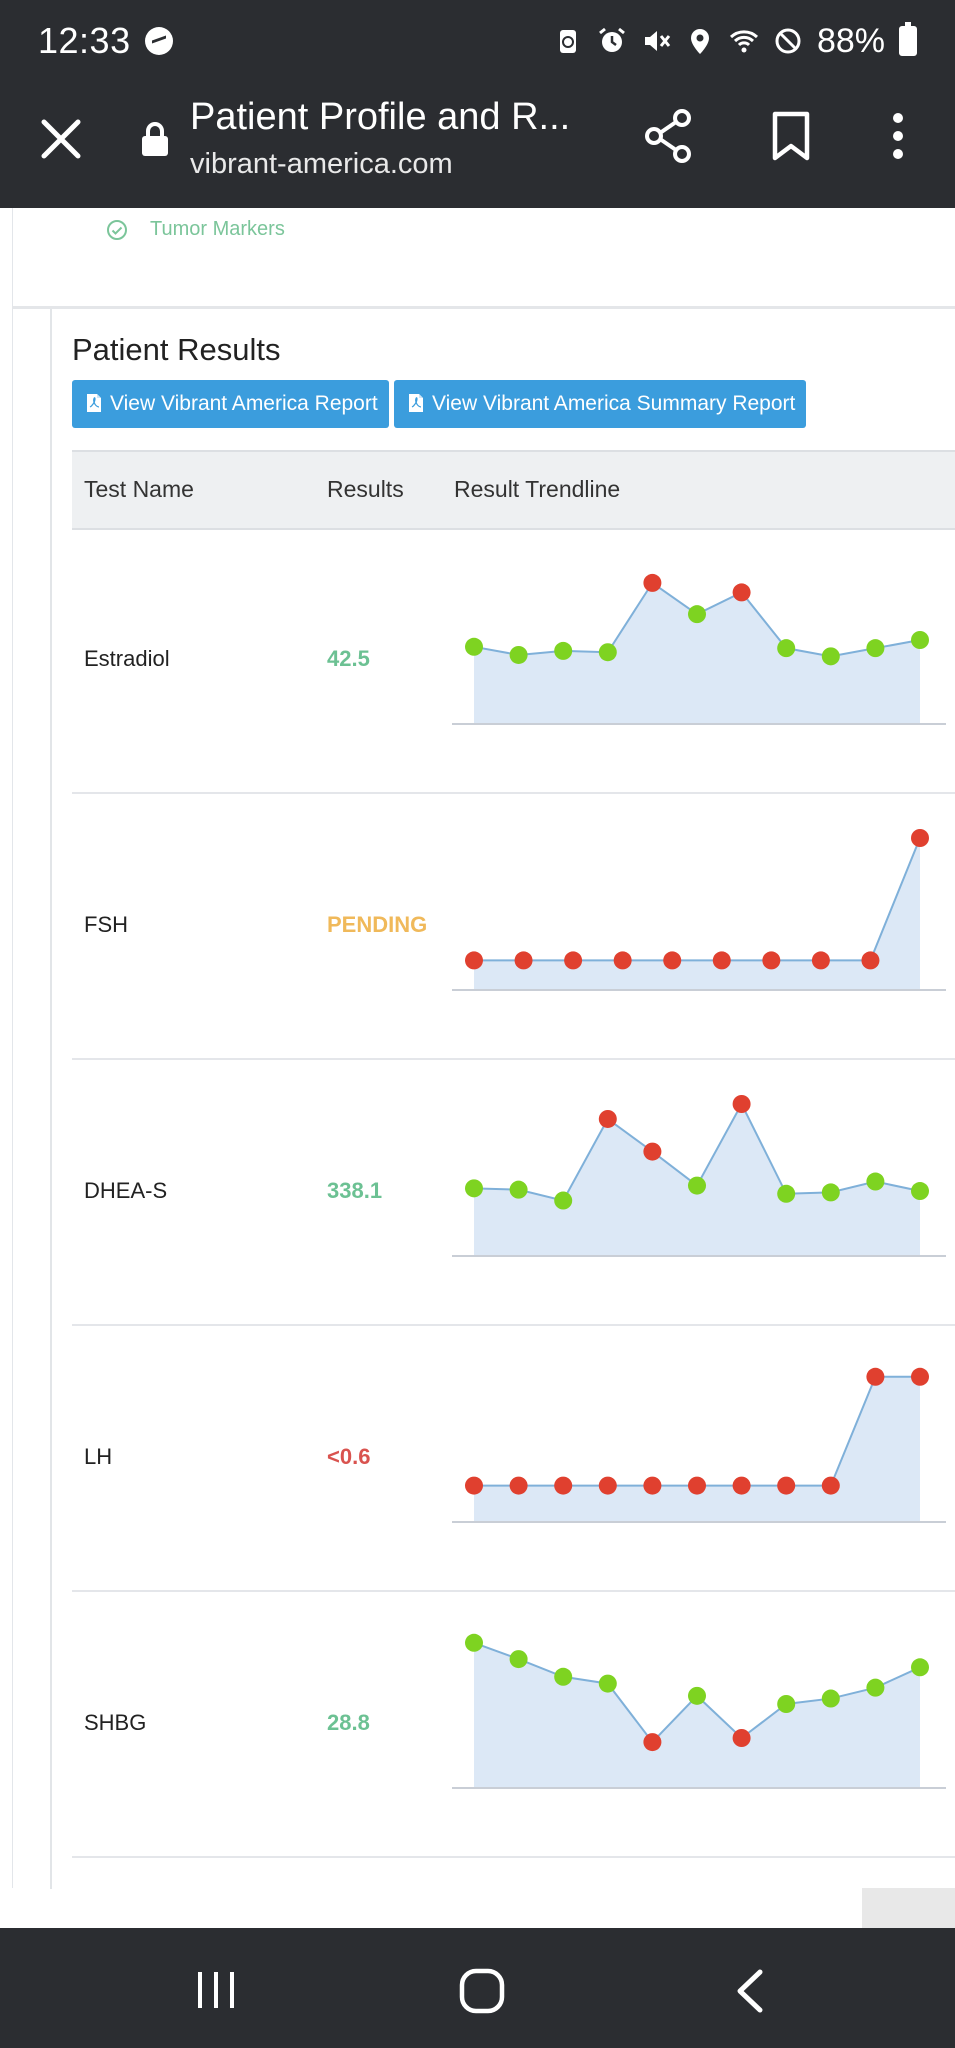 This screenshot has width=955, height=2048. Describe the element at coordinates (697, 899) in the screenshot. I see `trend-line` at that location.